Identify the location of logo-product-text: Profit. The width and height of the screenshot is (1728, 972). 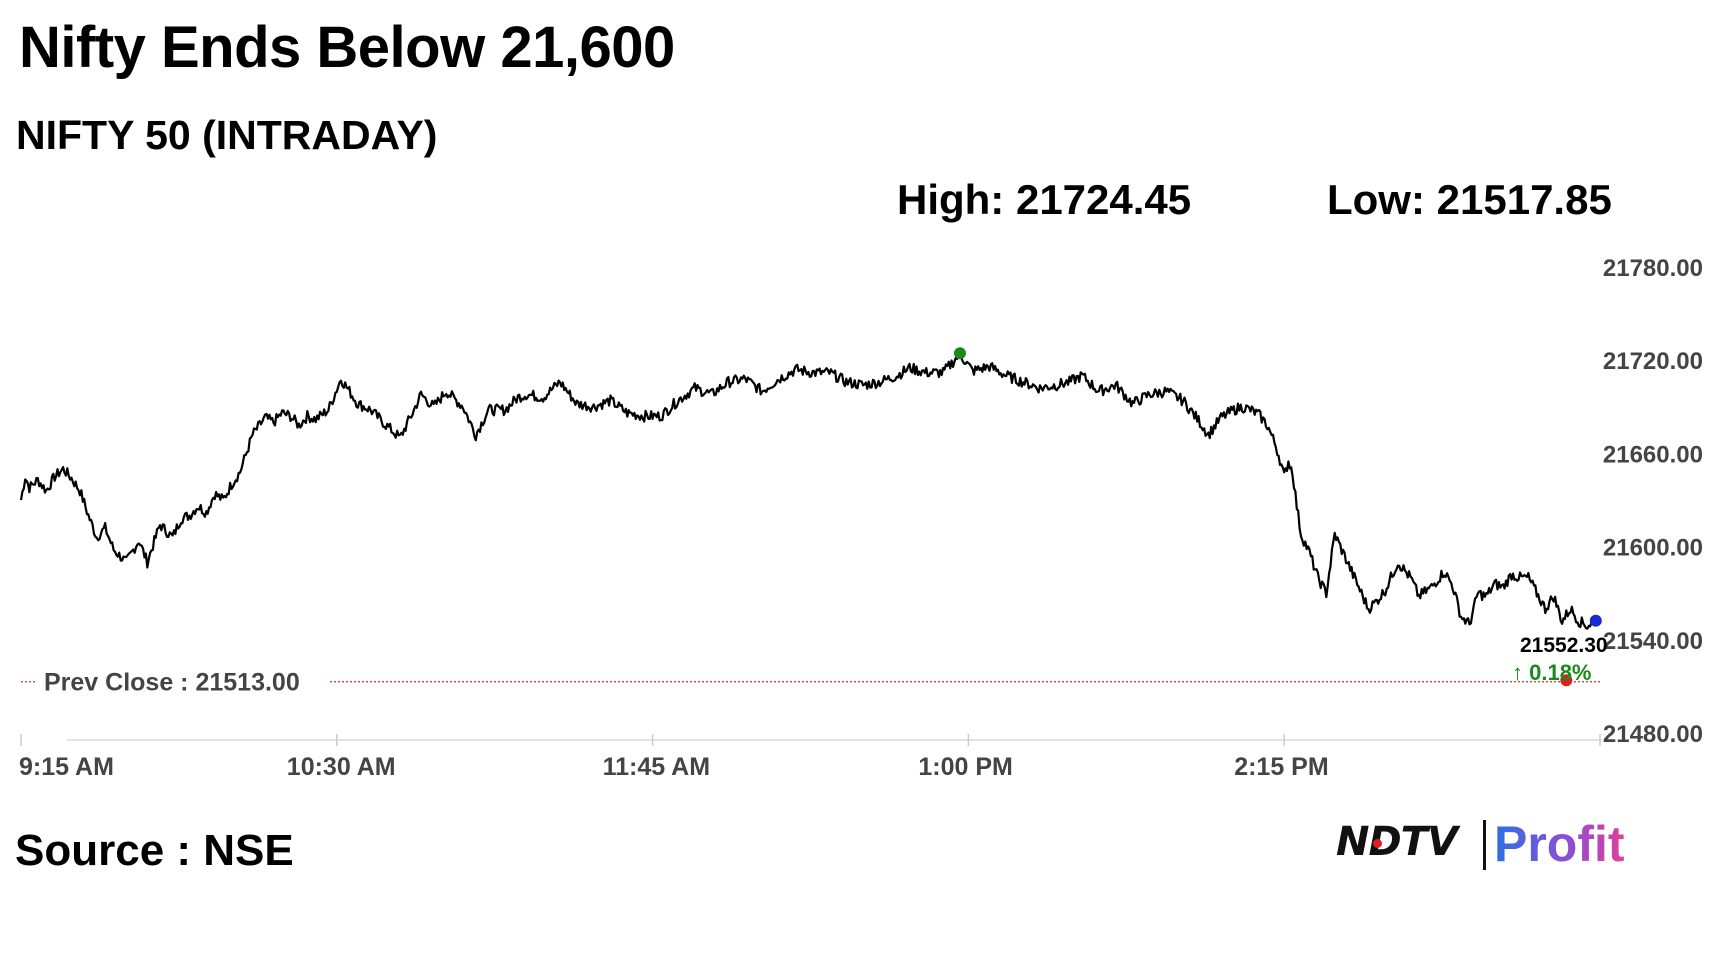
(1559, 844).